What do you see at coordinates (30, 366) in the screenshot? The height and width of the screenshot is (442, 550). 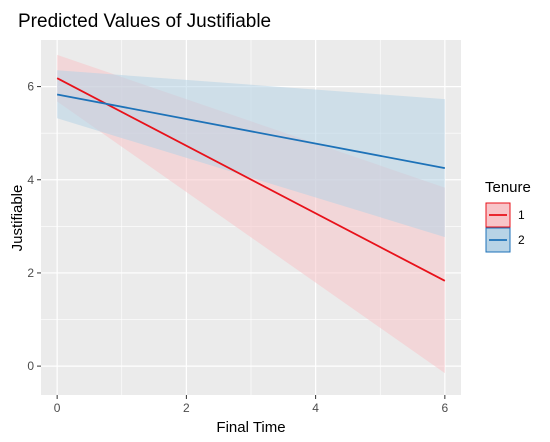 I see `y-tick-label: 0` at bounding box center [30, 366].